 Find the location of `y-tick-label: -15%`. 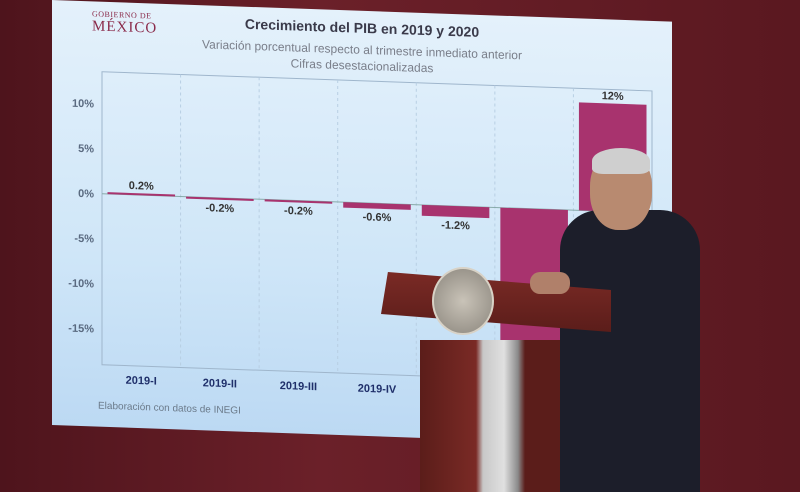

y-tick-label: -15% is located at coordinates (81, 329).